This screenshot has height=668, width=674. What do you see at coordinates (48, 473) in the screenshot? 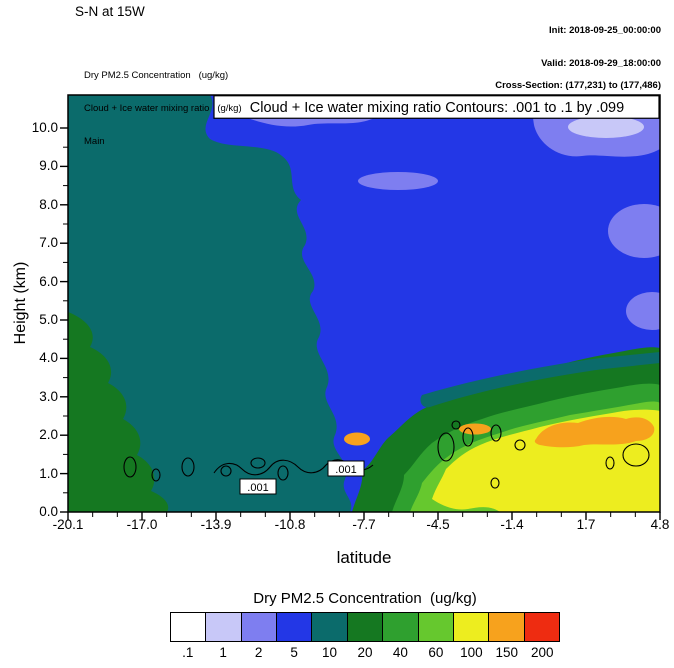
I see `y-tick-label: 1.0` at bounding box center [48, 473].